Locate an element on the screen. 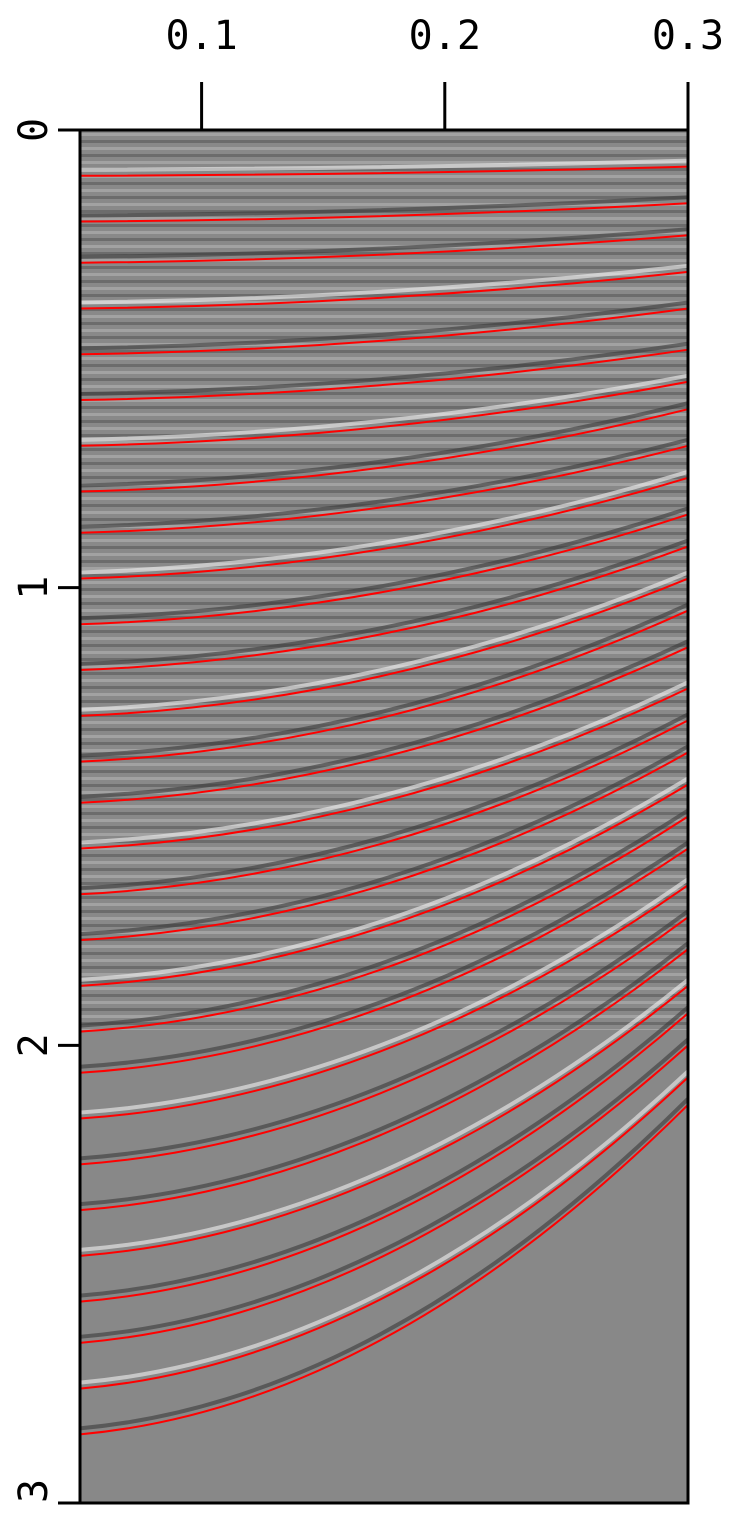 The image size is (734, 1521). y-tick-label: 3 is located at coordinates (34, 1491).